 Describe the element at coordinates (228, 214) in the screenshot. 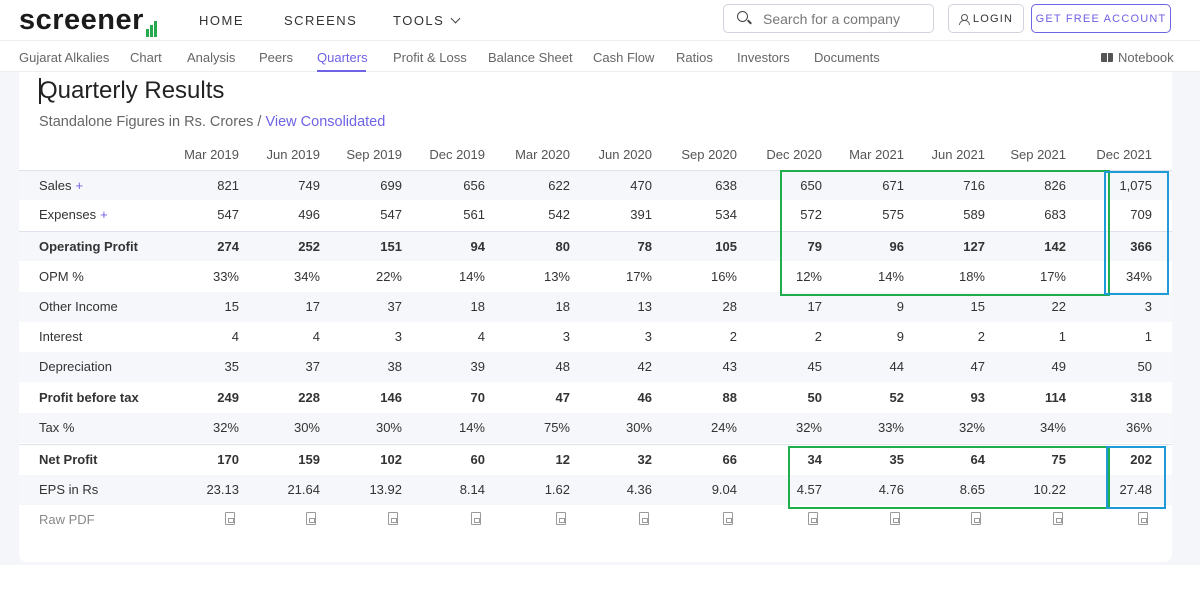

I see `table-cell: 547` at that location.